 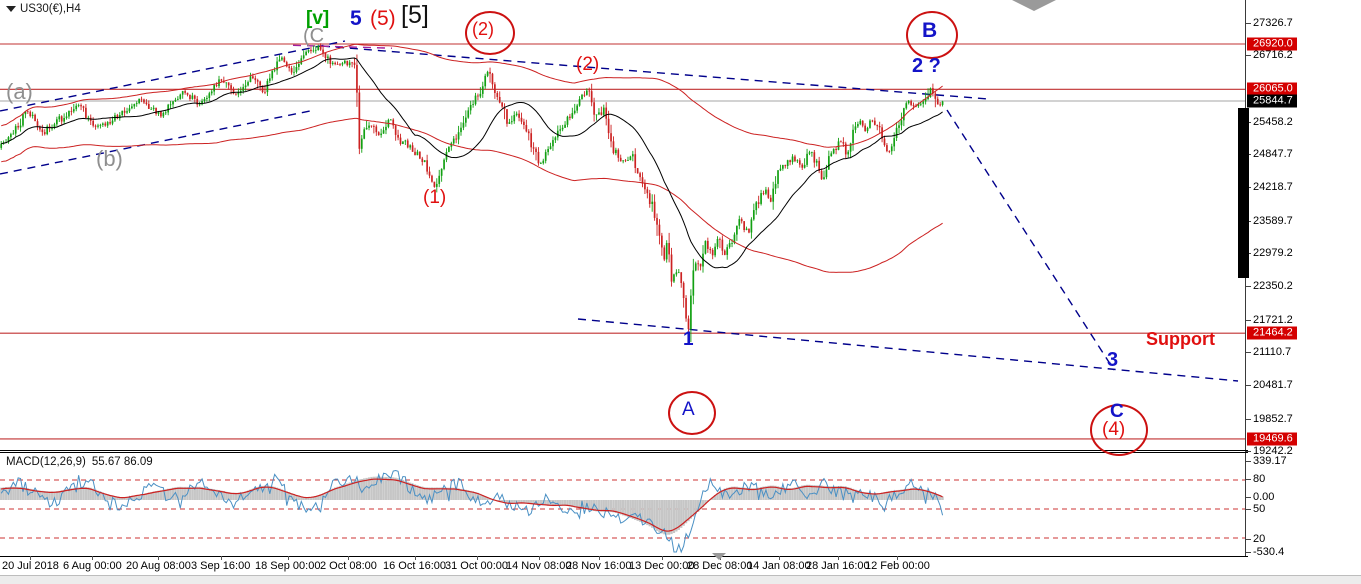 What do you see at coordinates (1255, 509) in the screenshot?
I see `macd-tick-label: 50` at bounding box center [1255, 509].